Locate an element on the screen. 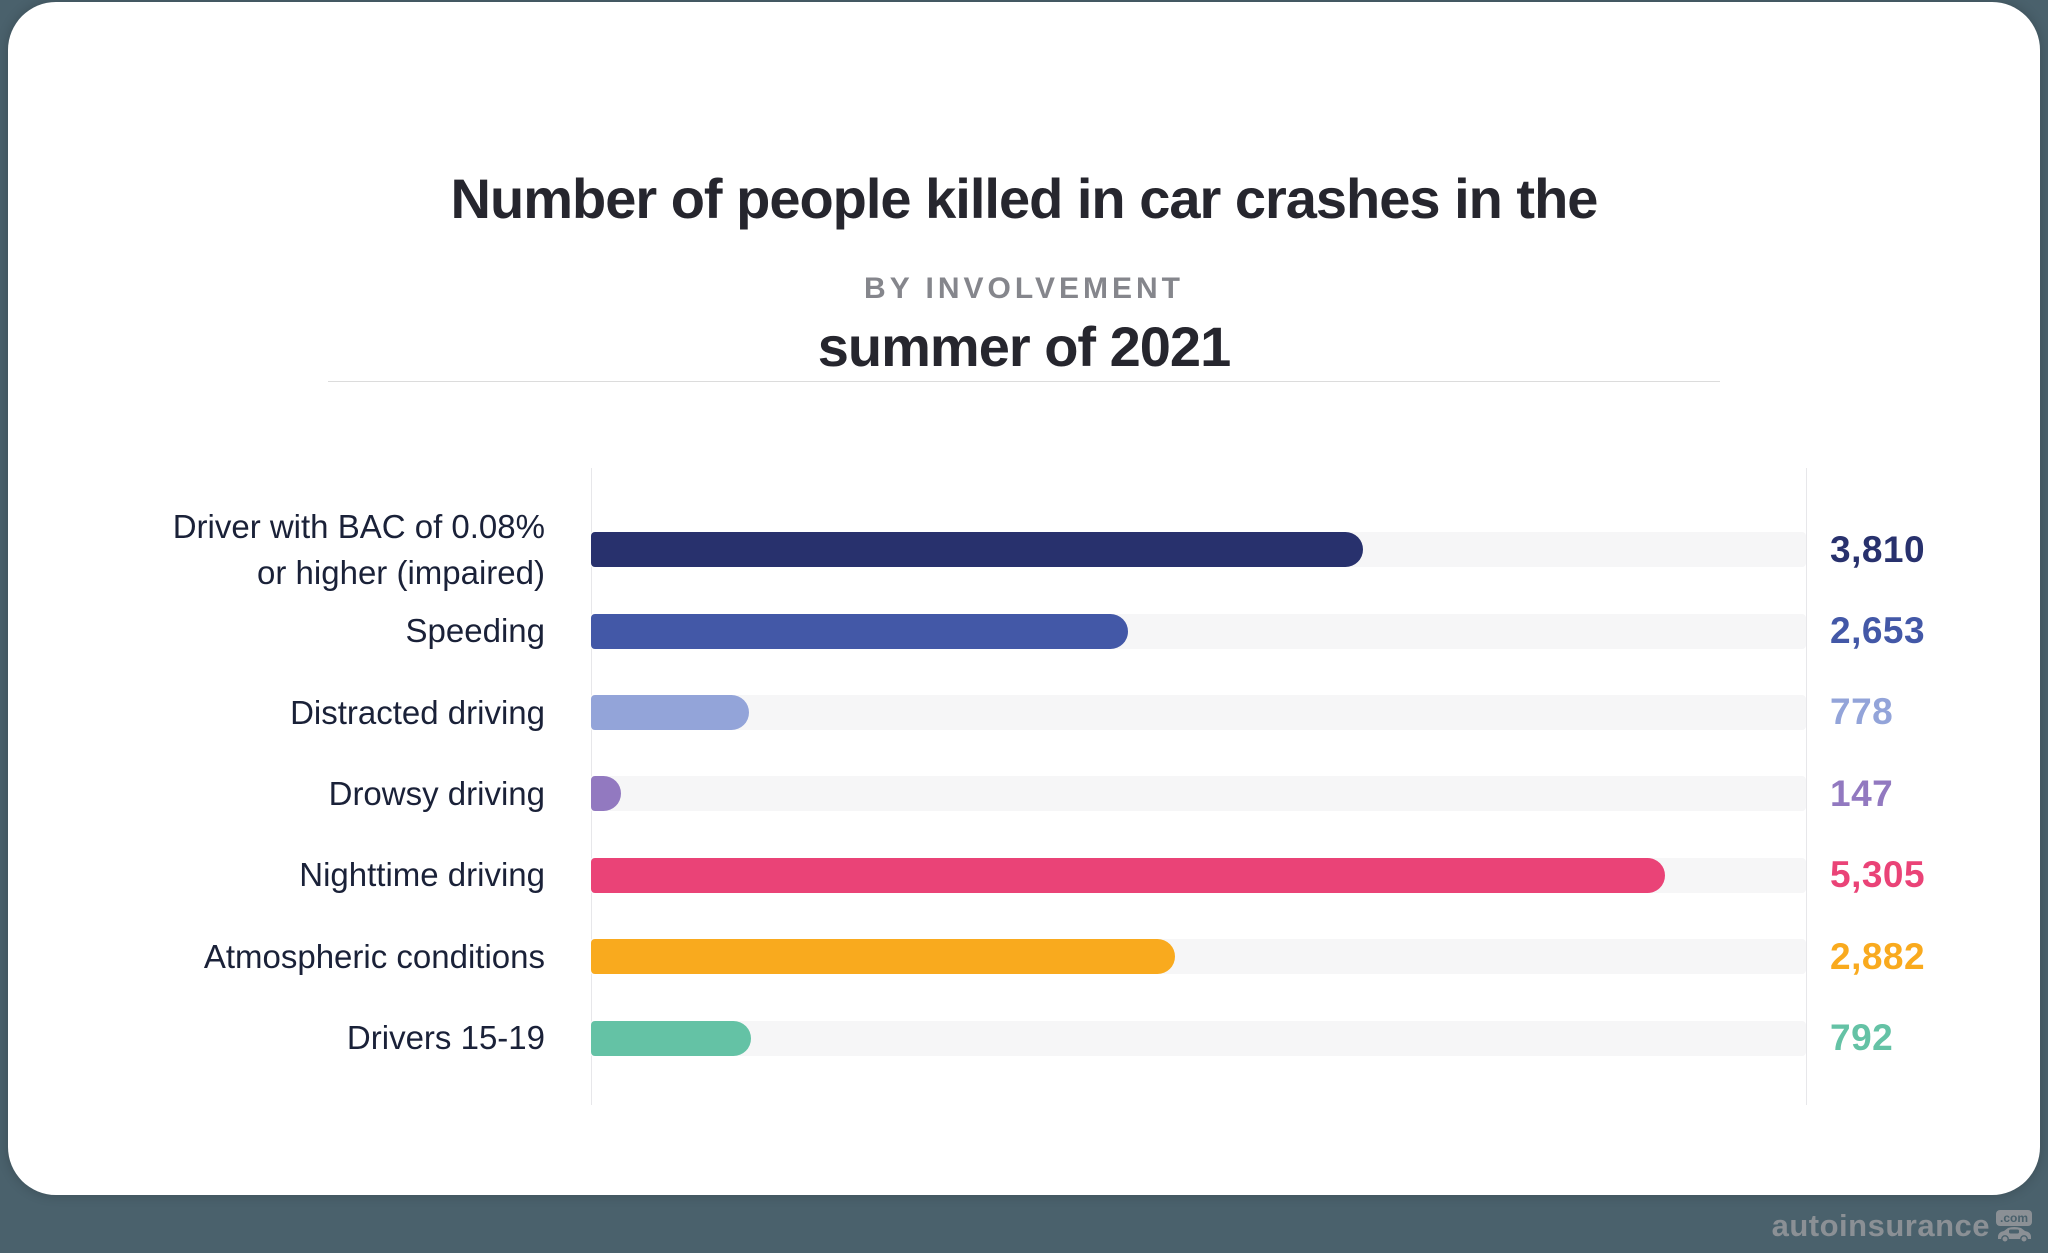 The width and height of the screenshot is (2048, 1253). bar-row: Distracted driving 778 is located at coordinates (1024, 712).